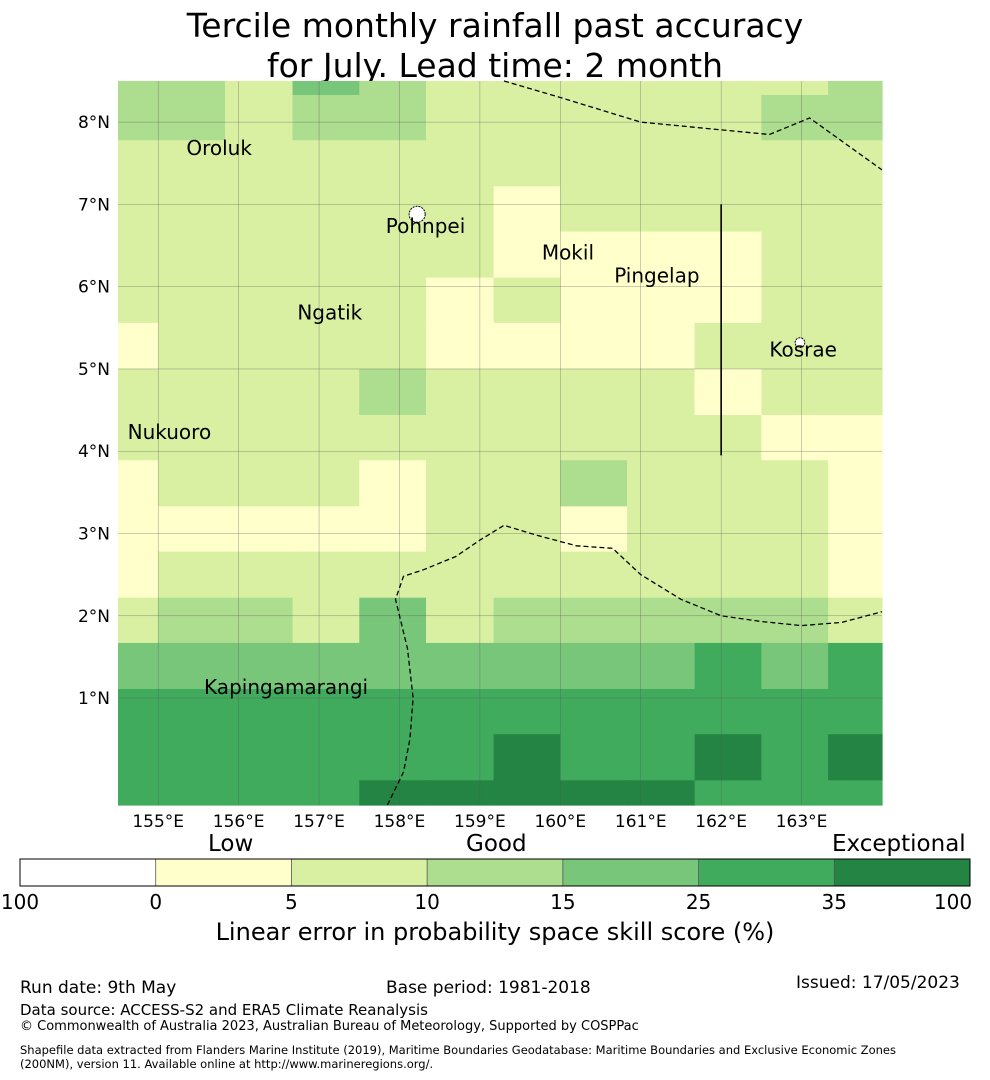 This screenshot has height=1080, width=990. I want to click on longitude-tick-label: 156°E, so click(239, 822).